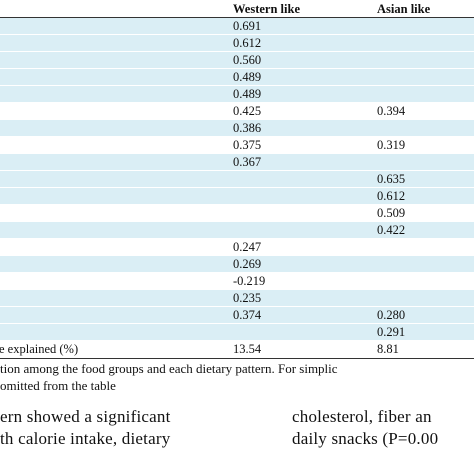 The width and height of the screenshot is (474, 474). Describe the element at coordinates (247, 43) in the screenshot. I see `cell-western-loading: 0.612` at that location.